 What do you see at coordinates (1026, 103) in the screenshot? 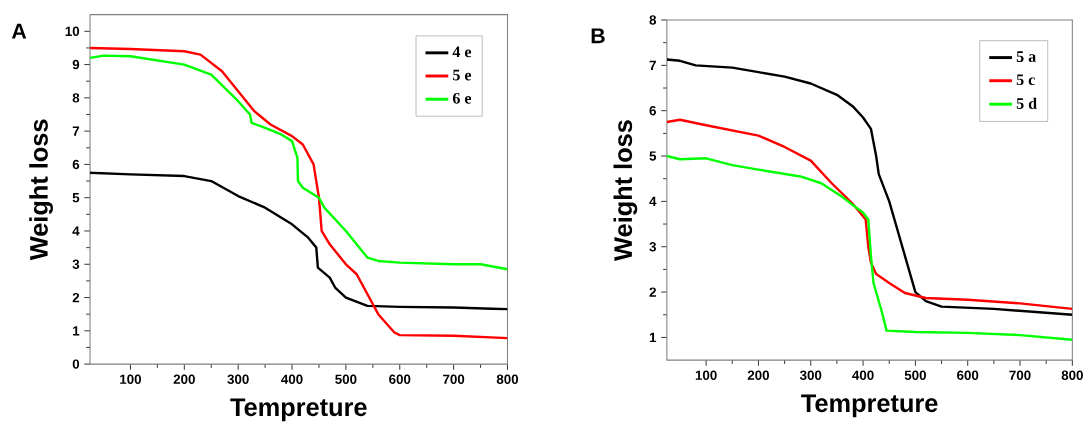
I see `legend-label: 5 d` at bounding box center [1026, 103].